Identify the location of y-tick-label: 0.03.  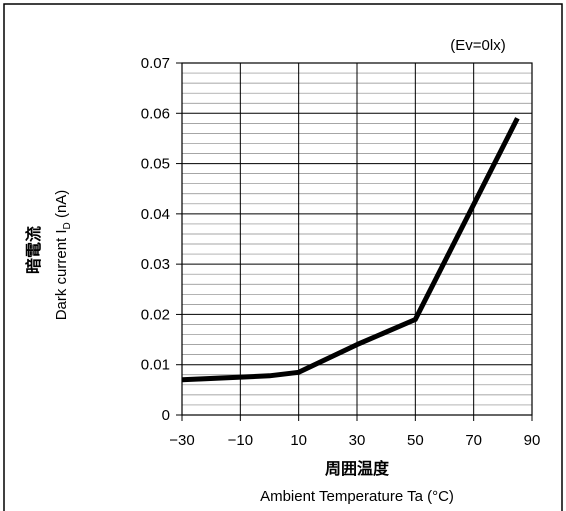
(155, 264).